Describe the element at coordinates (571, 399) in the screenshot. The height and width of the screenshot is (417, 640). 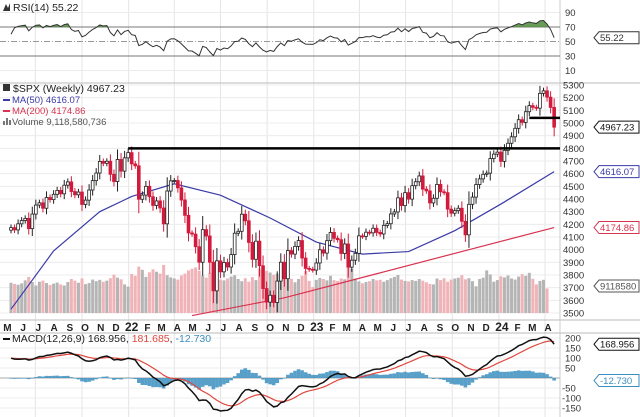
I see `macd-tick-label: -100` at that location.